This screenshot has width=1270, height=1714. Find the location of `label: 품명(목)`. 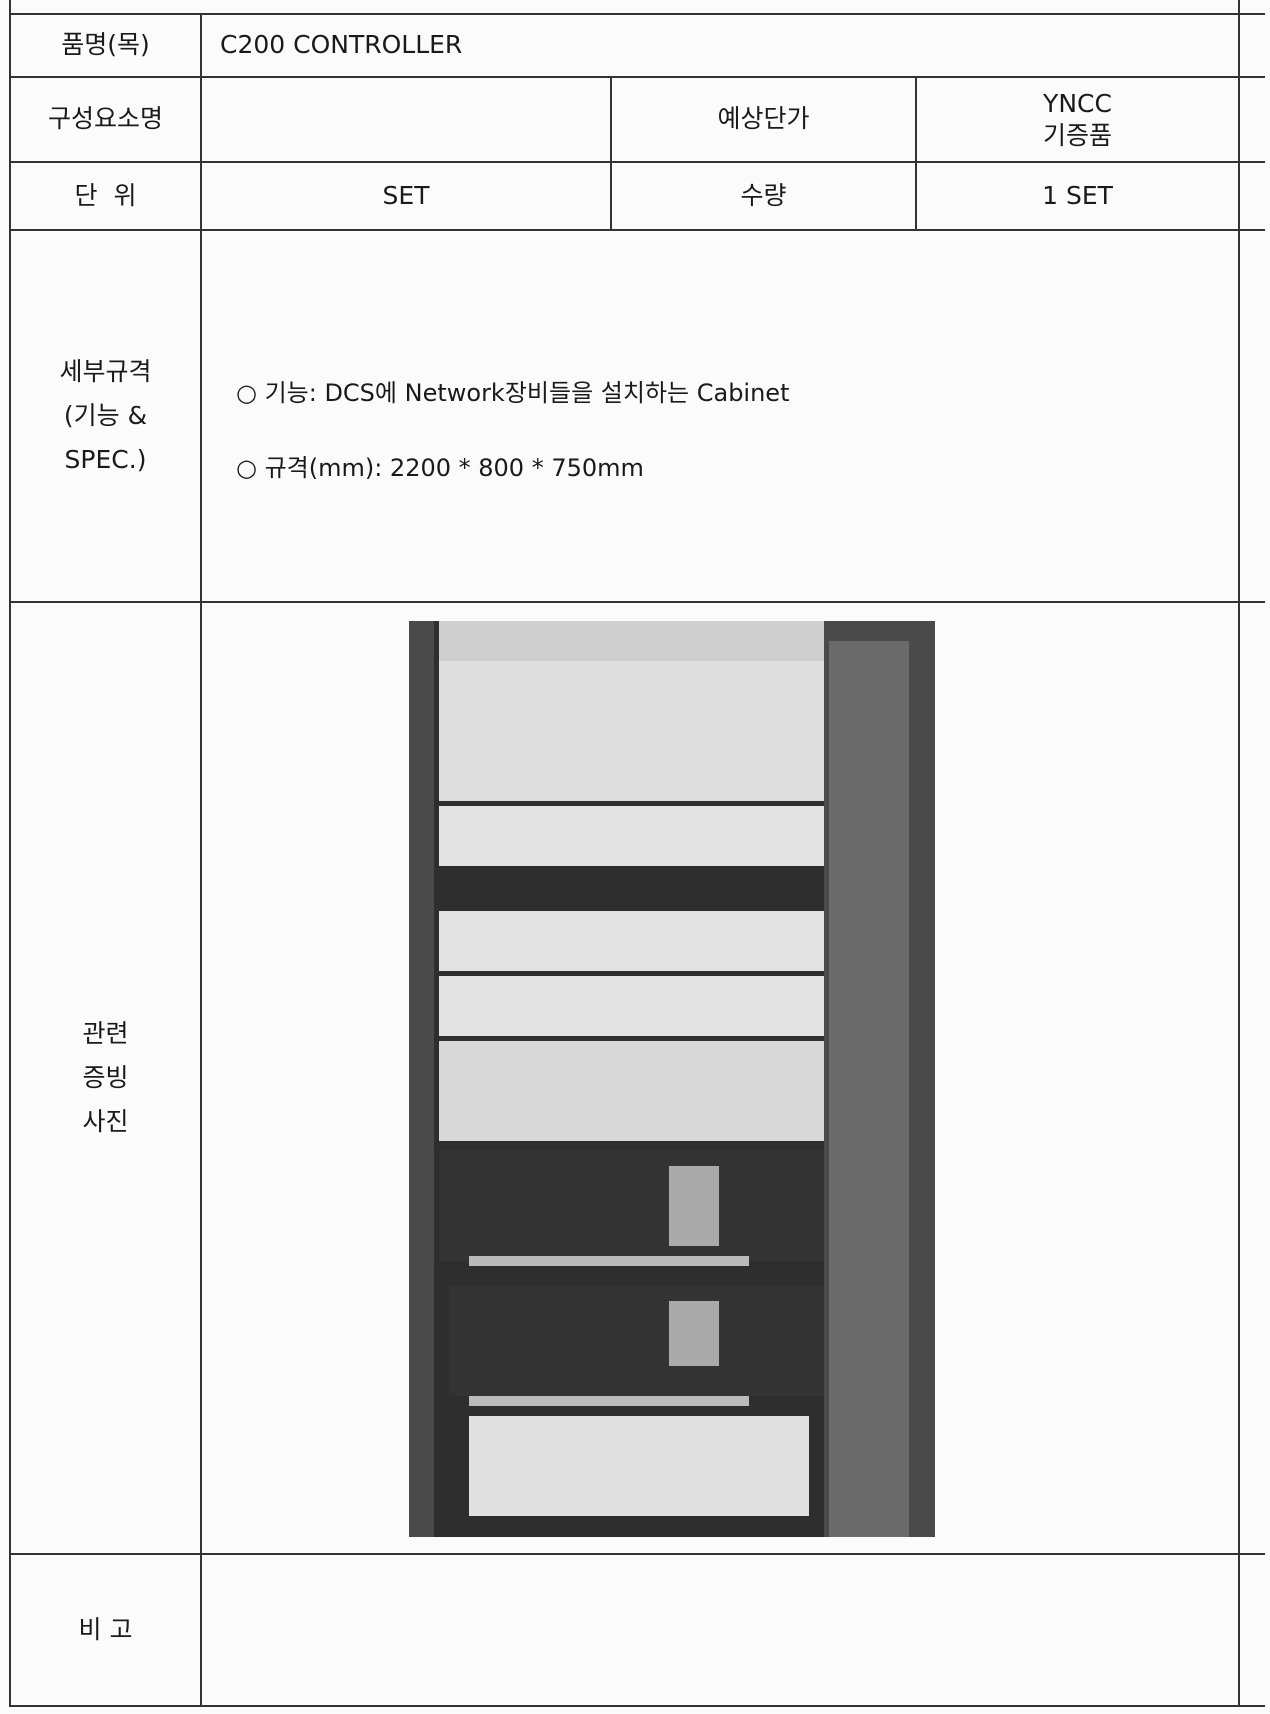

label: 품명(목) is located at coordinates (105, 45).